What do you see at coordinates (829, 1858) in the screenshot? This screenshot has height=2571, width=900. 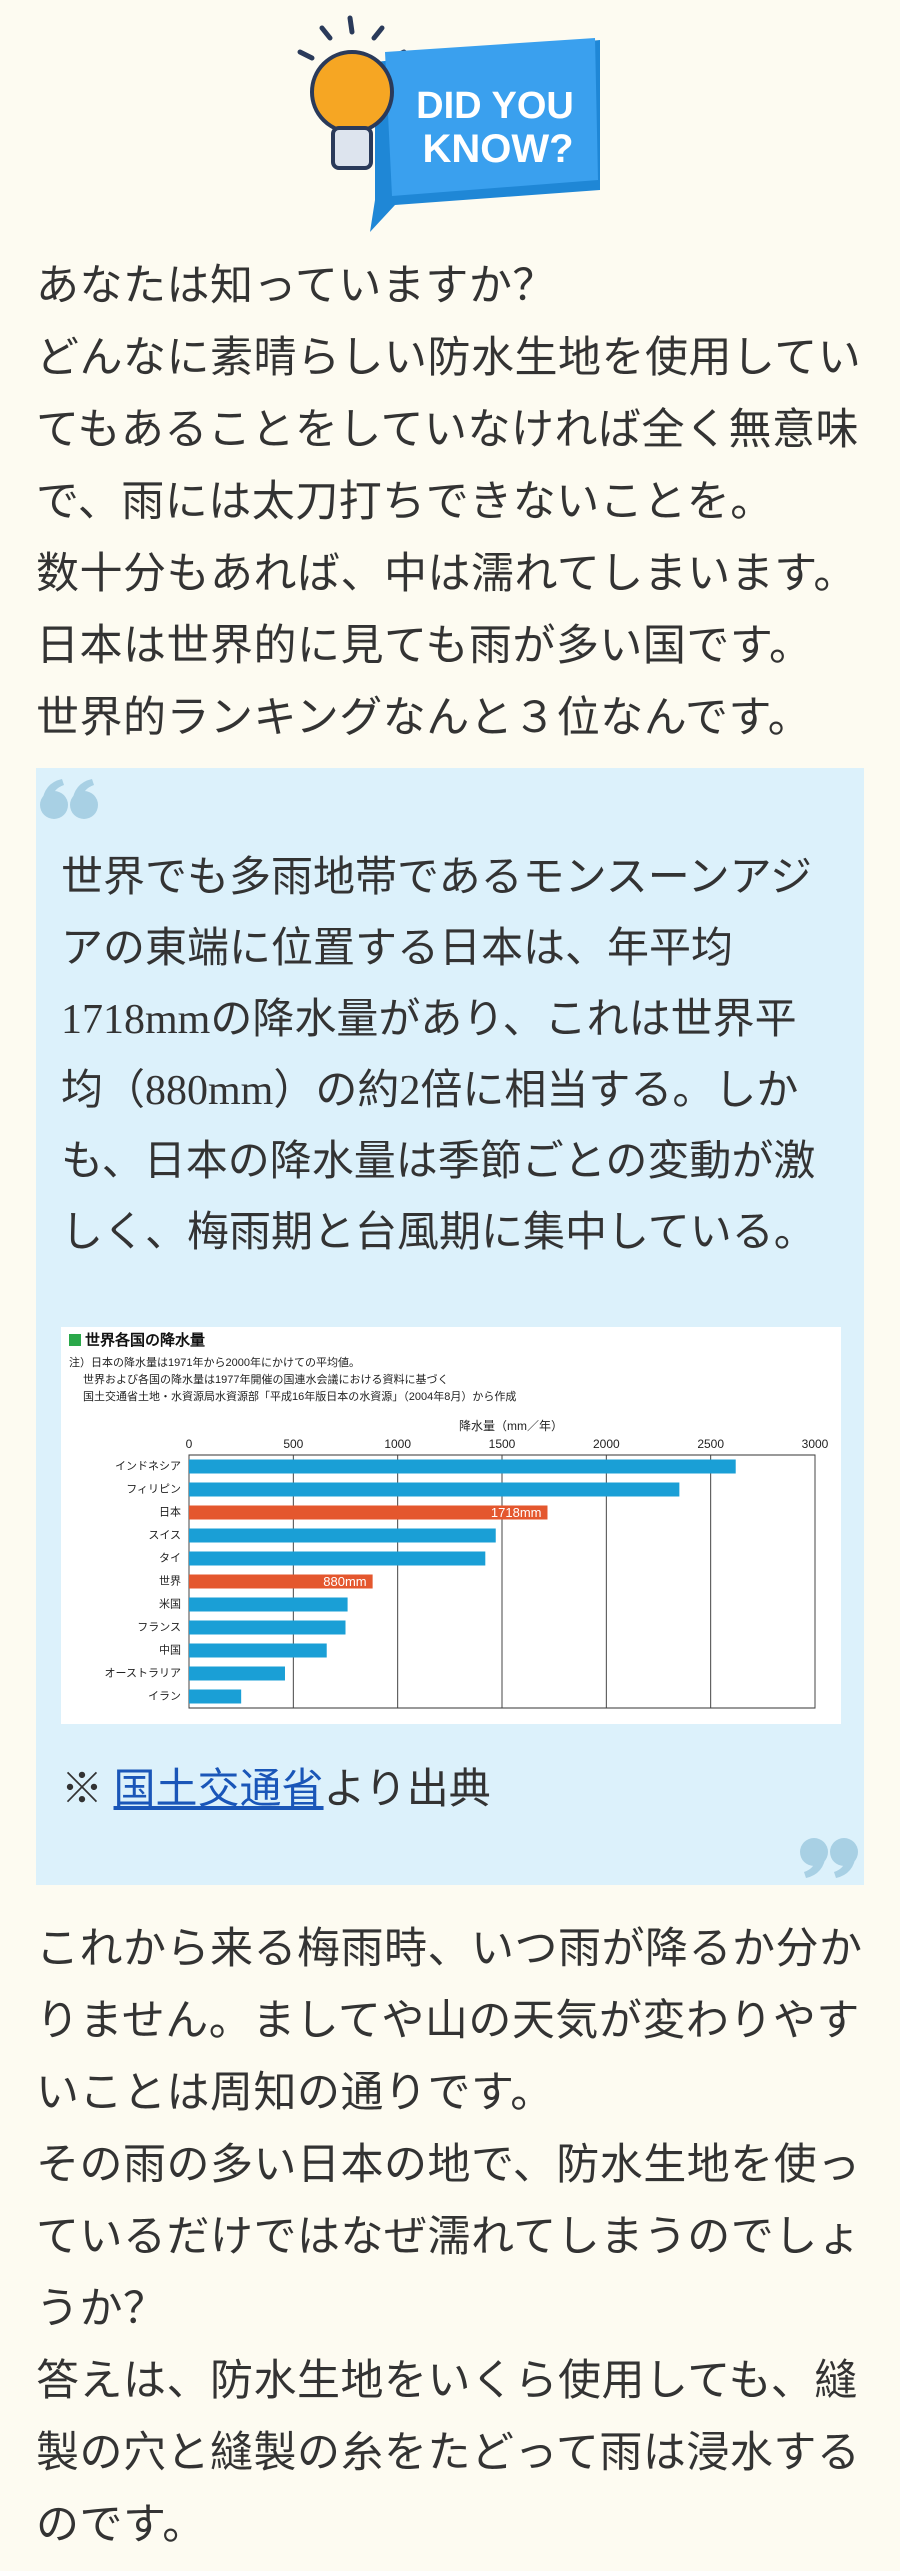 I see `close-quote-mark` at bounding box center [829, 1858].